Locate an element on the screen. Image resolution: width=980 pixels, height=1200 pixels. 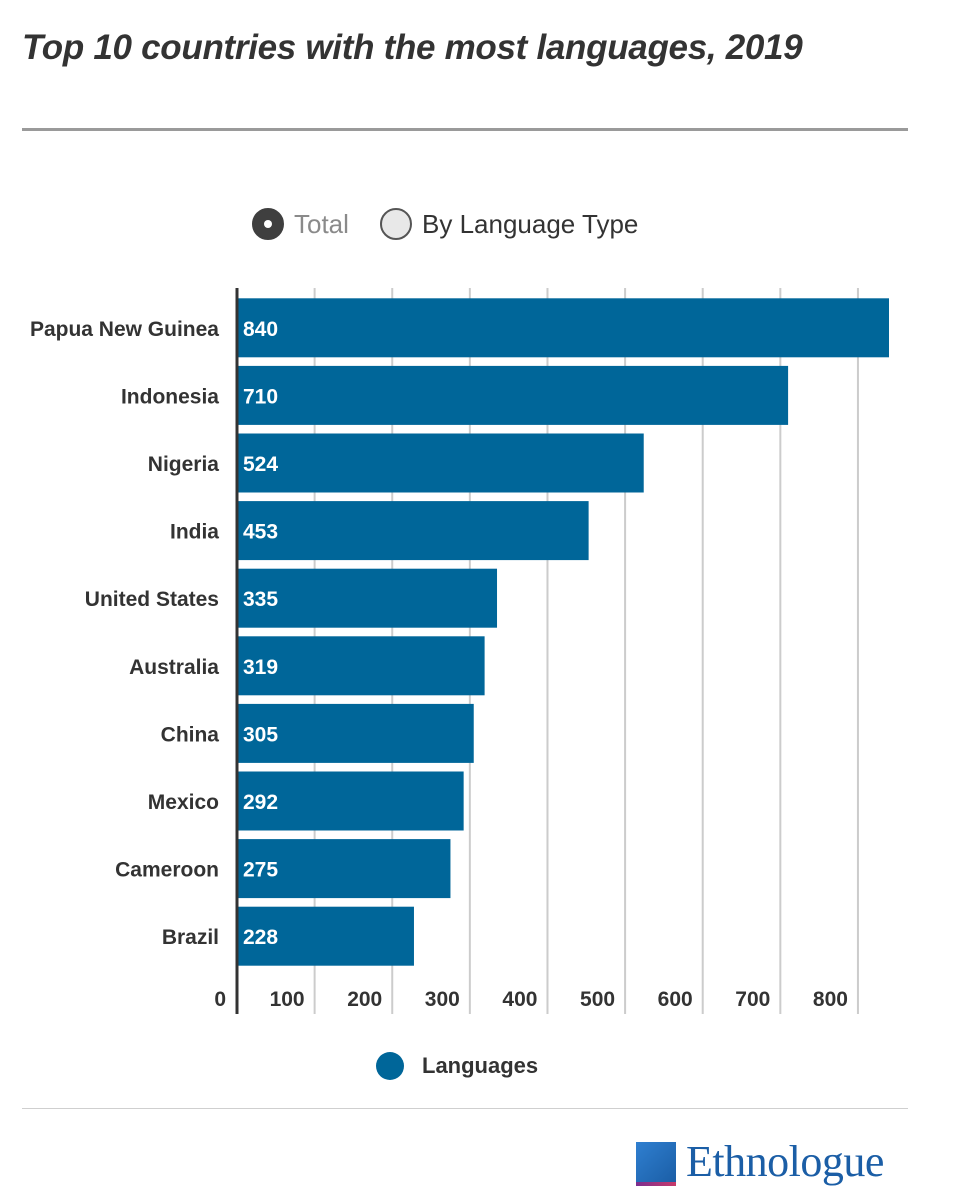
legend-label: Languages is located at coordinates (480, 1065).